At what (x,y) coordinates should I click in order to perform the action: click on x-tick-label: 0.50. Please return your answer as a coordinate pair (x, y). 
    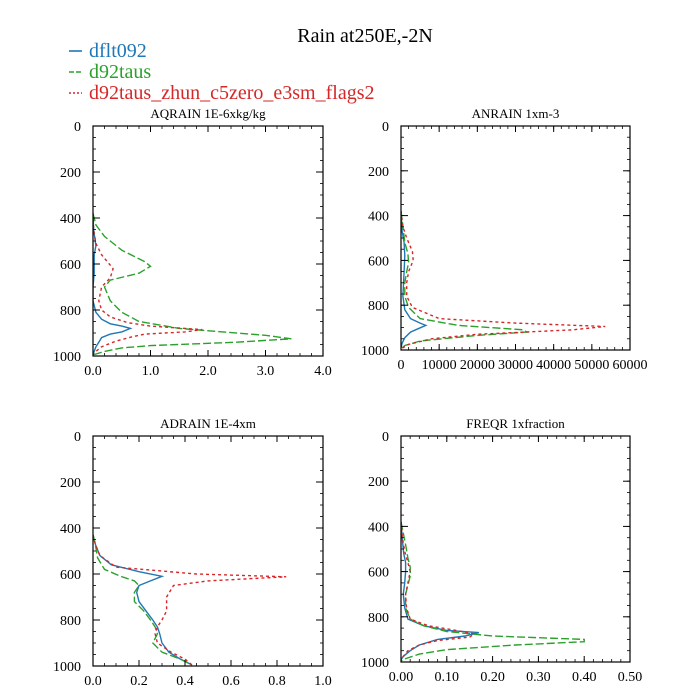
    Looking at the image, I should click on (630, 677).